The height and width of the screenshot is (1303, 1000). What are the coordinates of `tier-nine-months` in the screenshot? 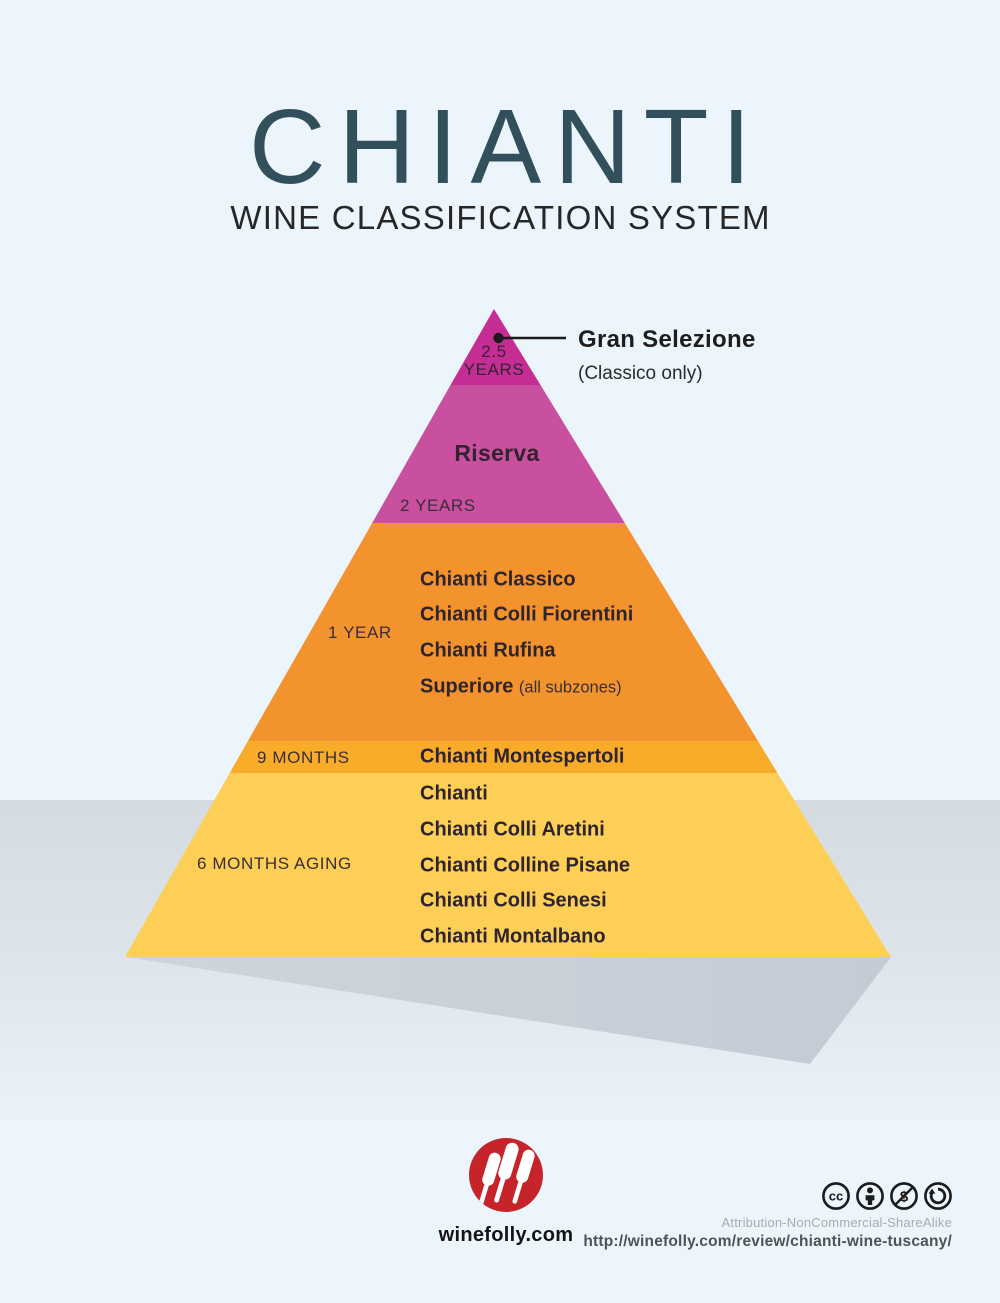 It's located at (503, 757).